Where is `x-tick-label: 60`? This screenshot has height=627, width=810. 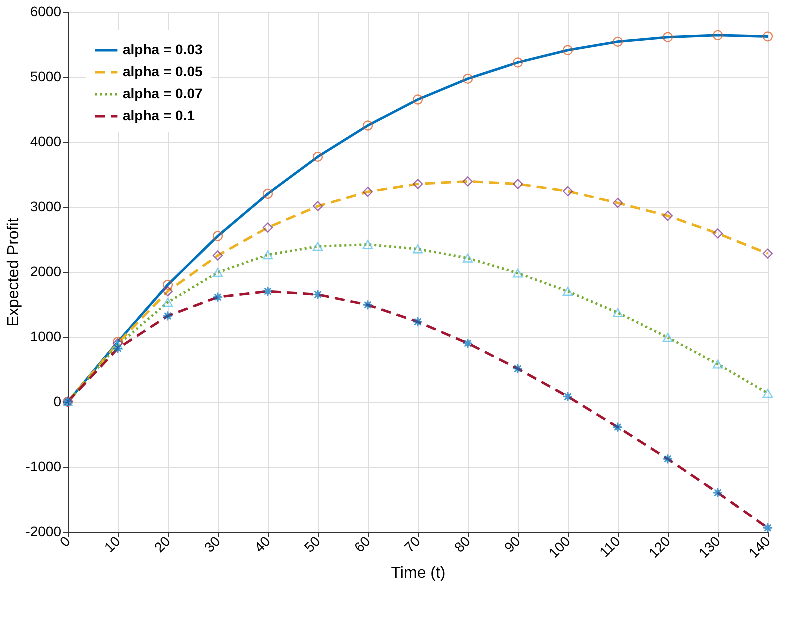
x-tick-label: 60 is located at coordinates (362, 544).